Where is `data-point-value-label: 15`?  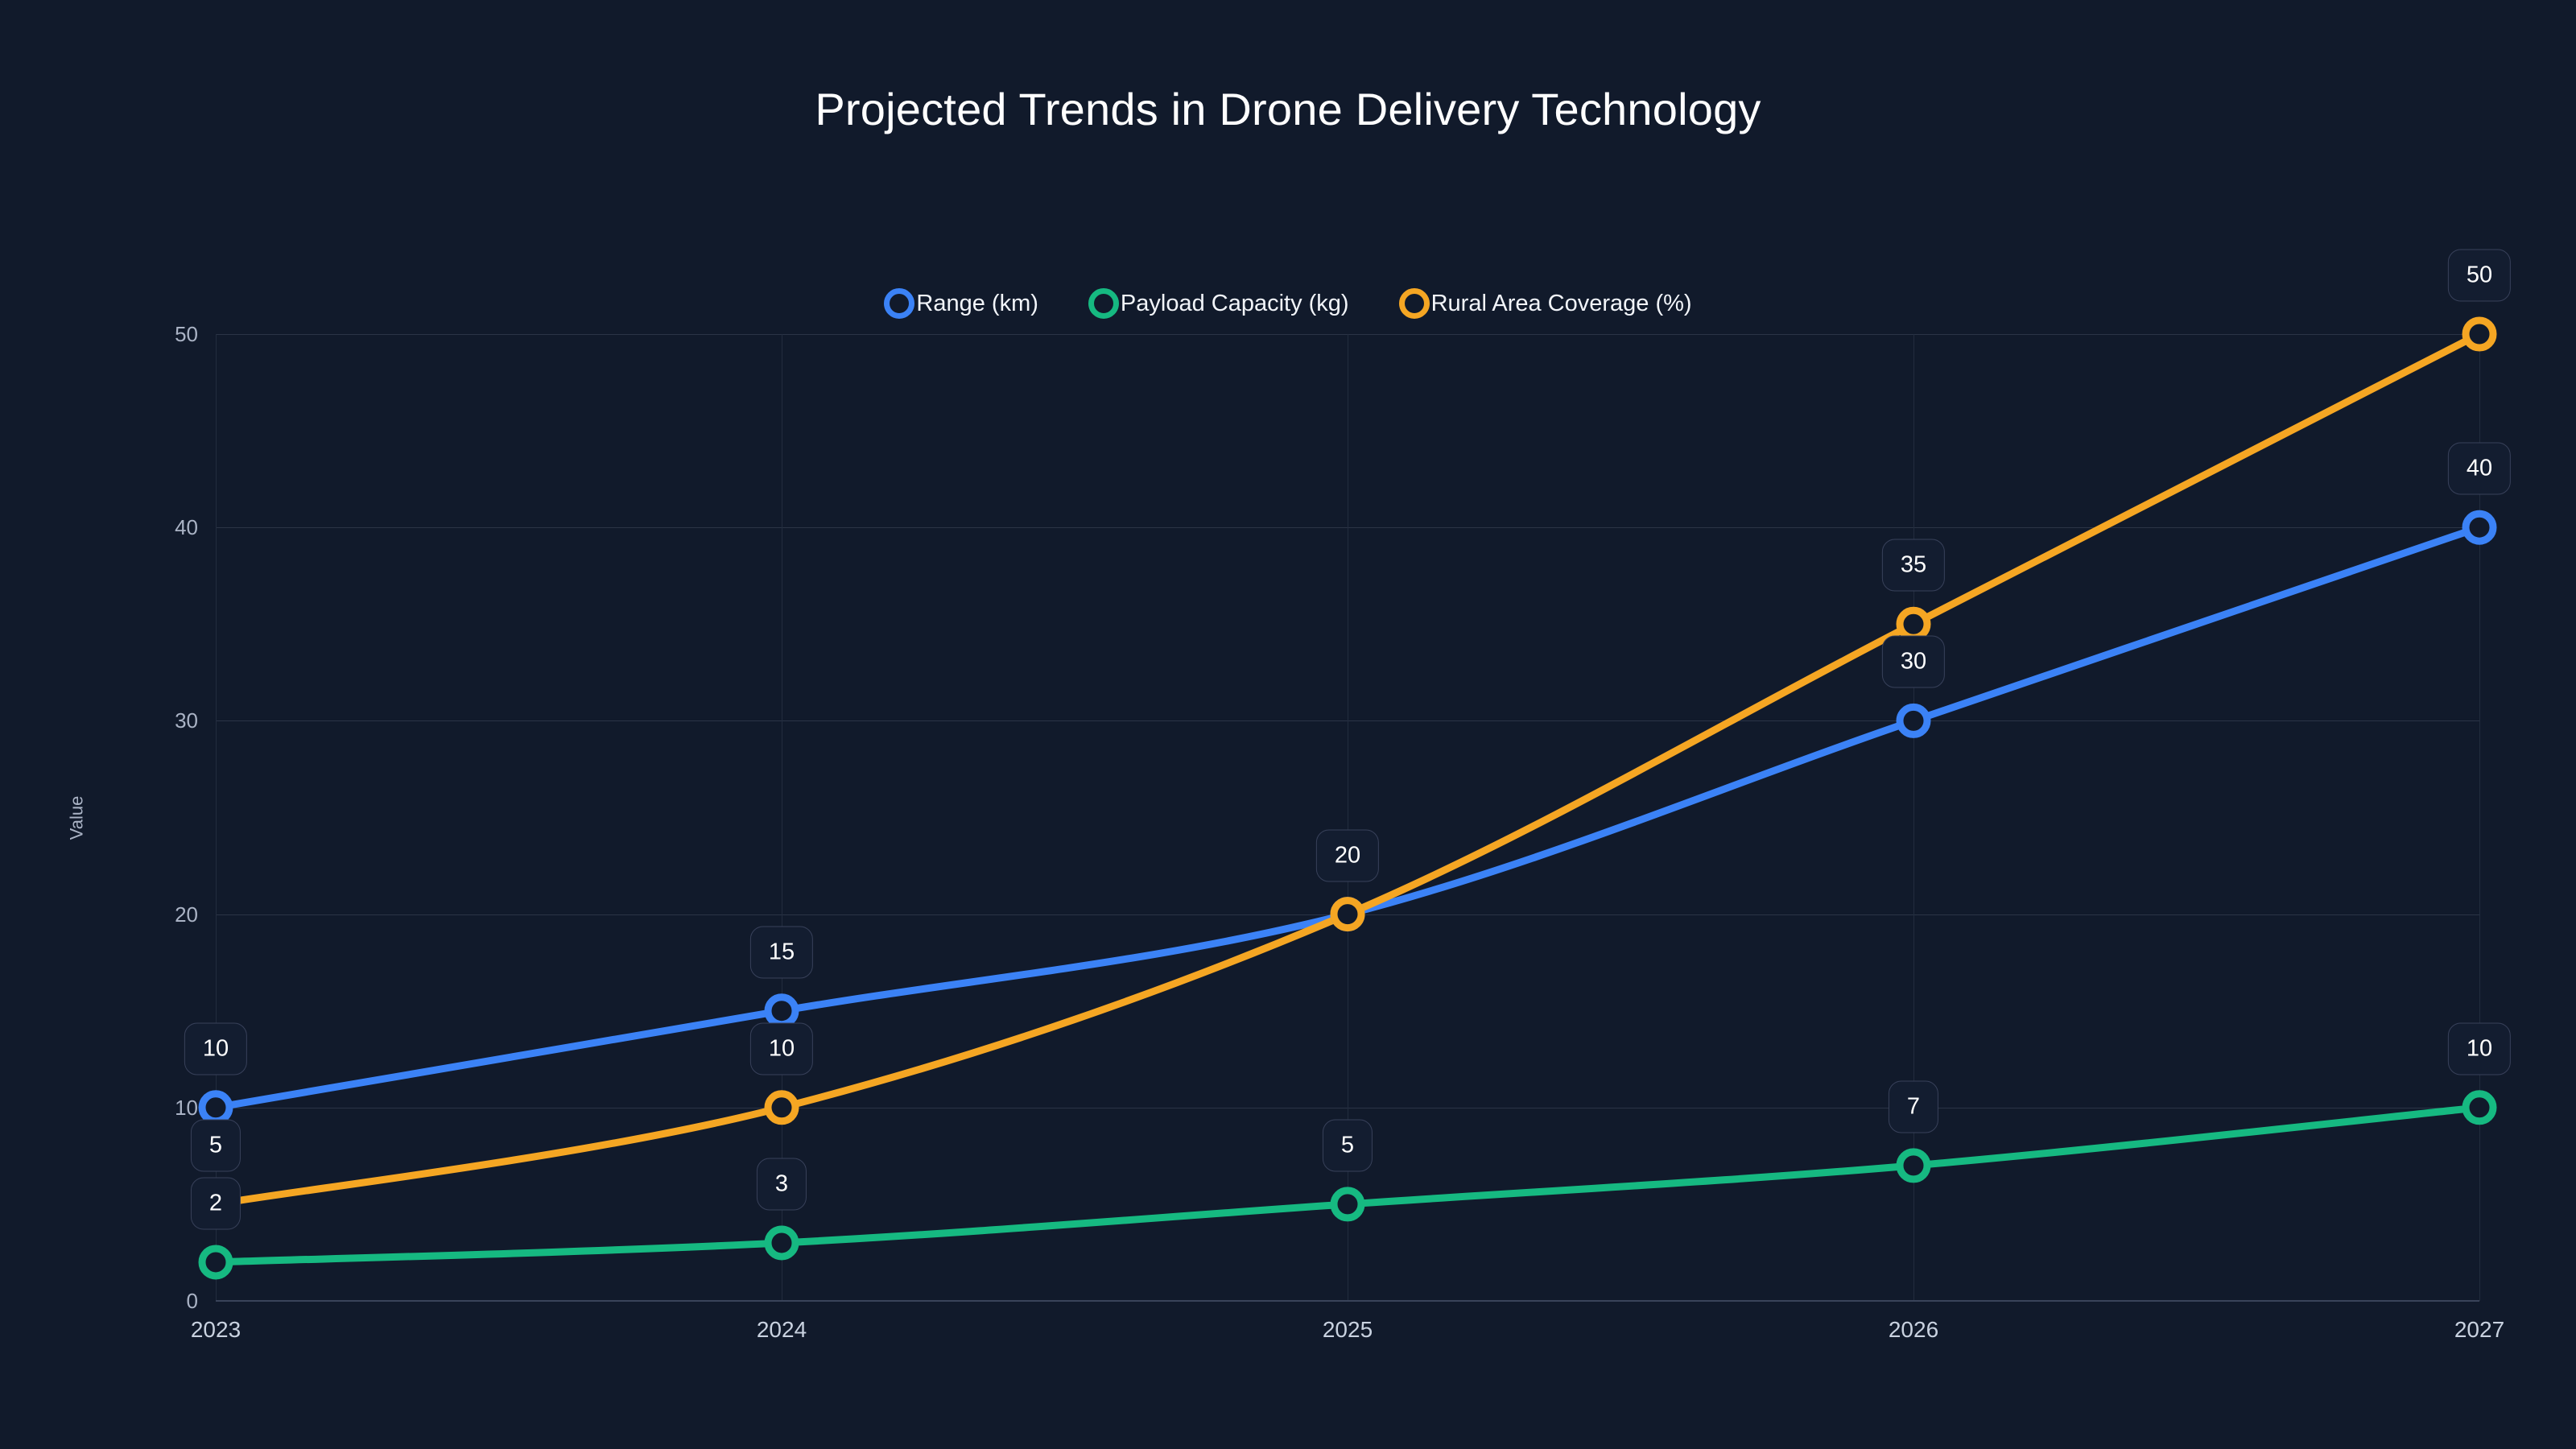
data-point-value-label: 15 is located at coordinates (781, 952).